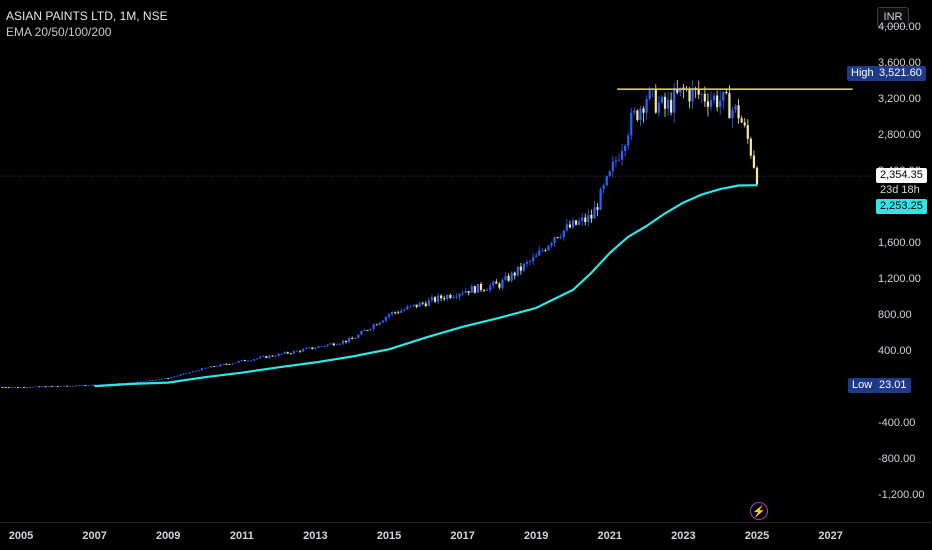  What do you see at coordinates (895, 351) in the screenshot?
I see `y-tick-label: 400.00` at bounding box center [895, 351].